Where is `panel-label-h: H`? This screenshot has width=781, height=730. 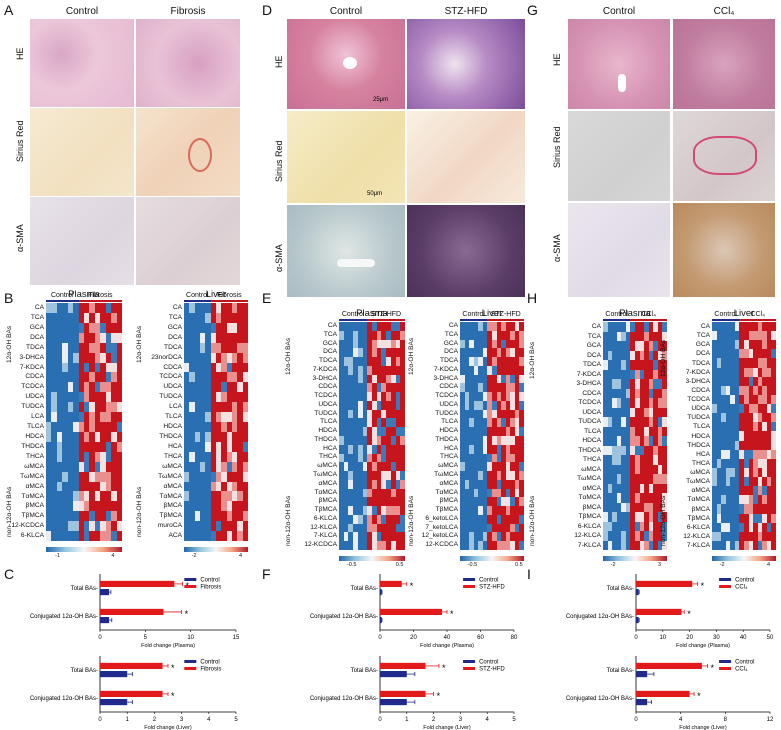 panel-label-h: H is located at coordinates (532, 298).